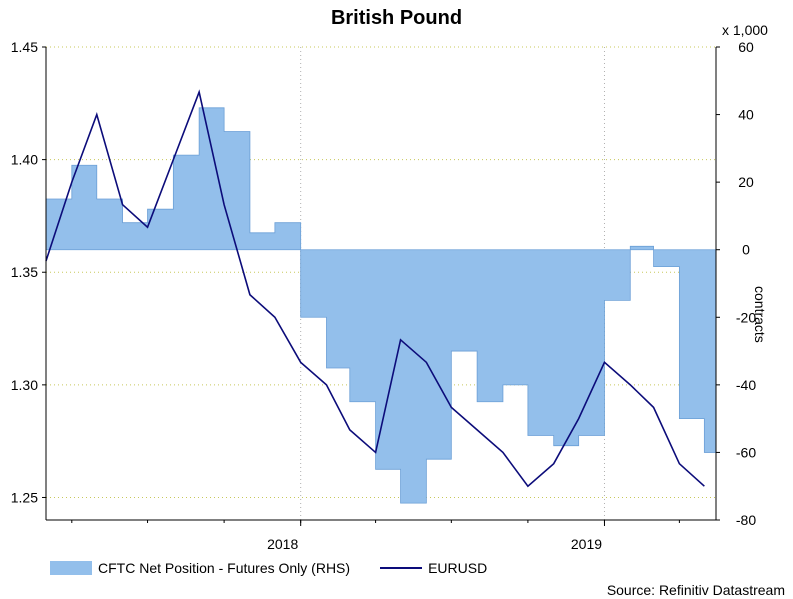 This screenshot has height=599, width=793. What do you see at coordinates (746, 385) in the screenshot?
I see `y-right-tick-label: -40` at bounding box center [746, 385].